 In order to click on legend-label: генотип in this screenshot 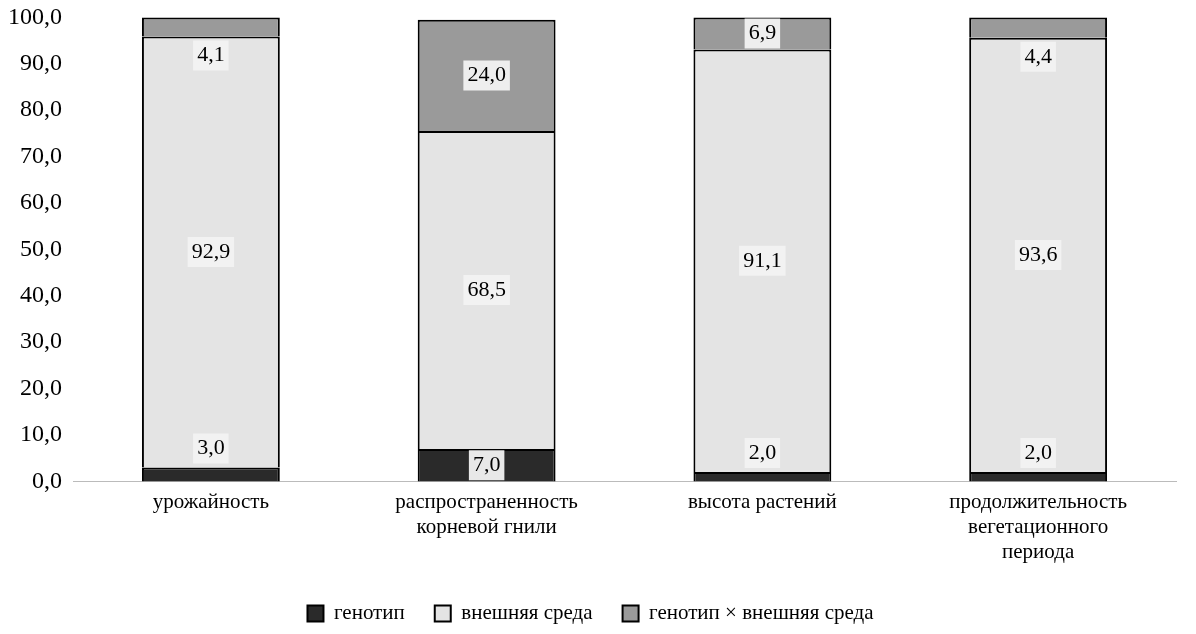, I will do `click(369, 612)`.